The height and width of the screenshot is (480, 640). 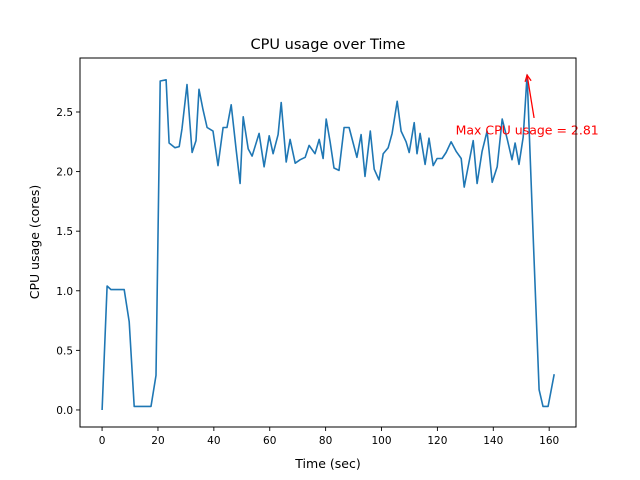 I want to click on x-tick-label: 80, so click(x=325, y=441).